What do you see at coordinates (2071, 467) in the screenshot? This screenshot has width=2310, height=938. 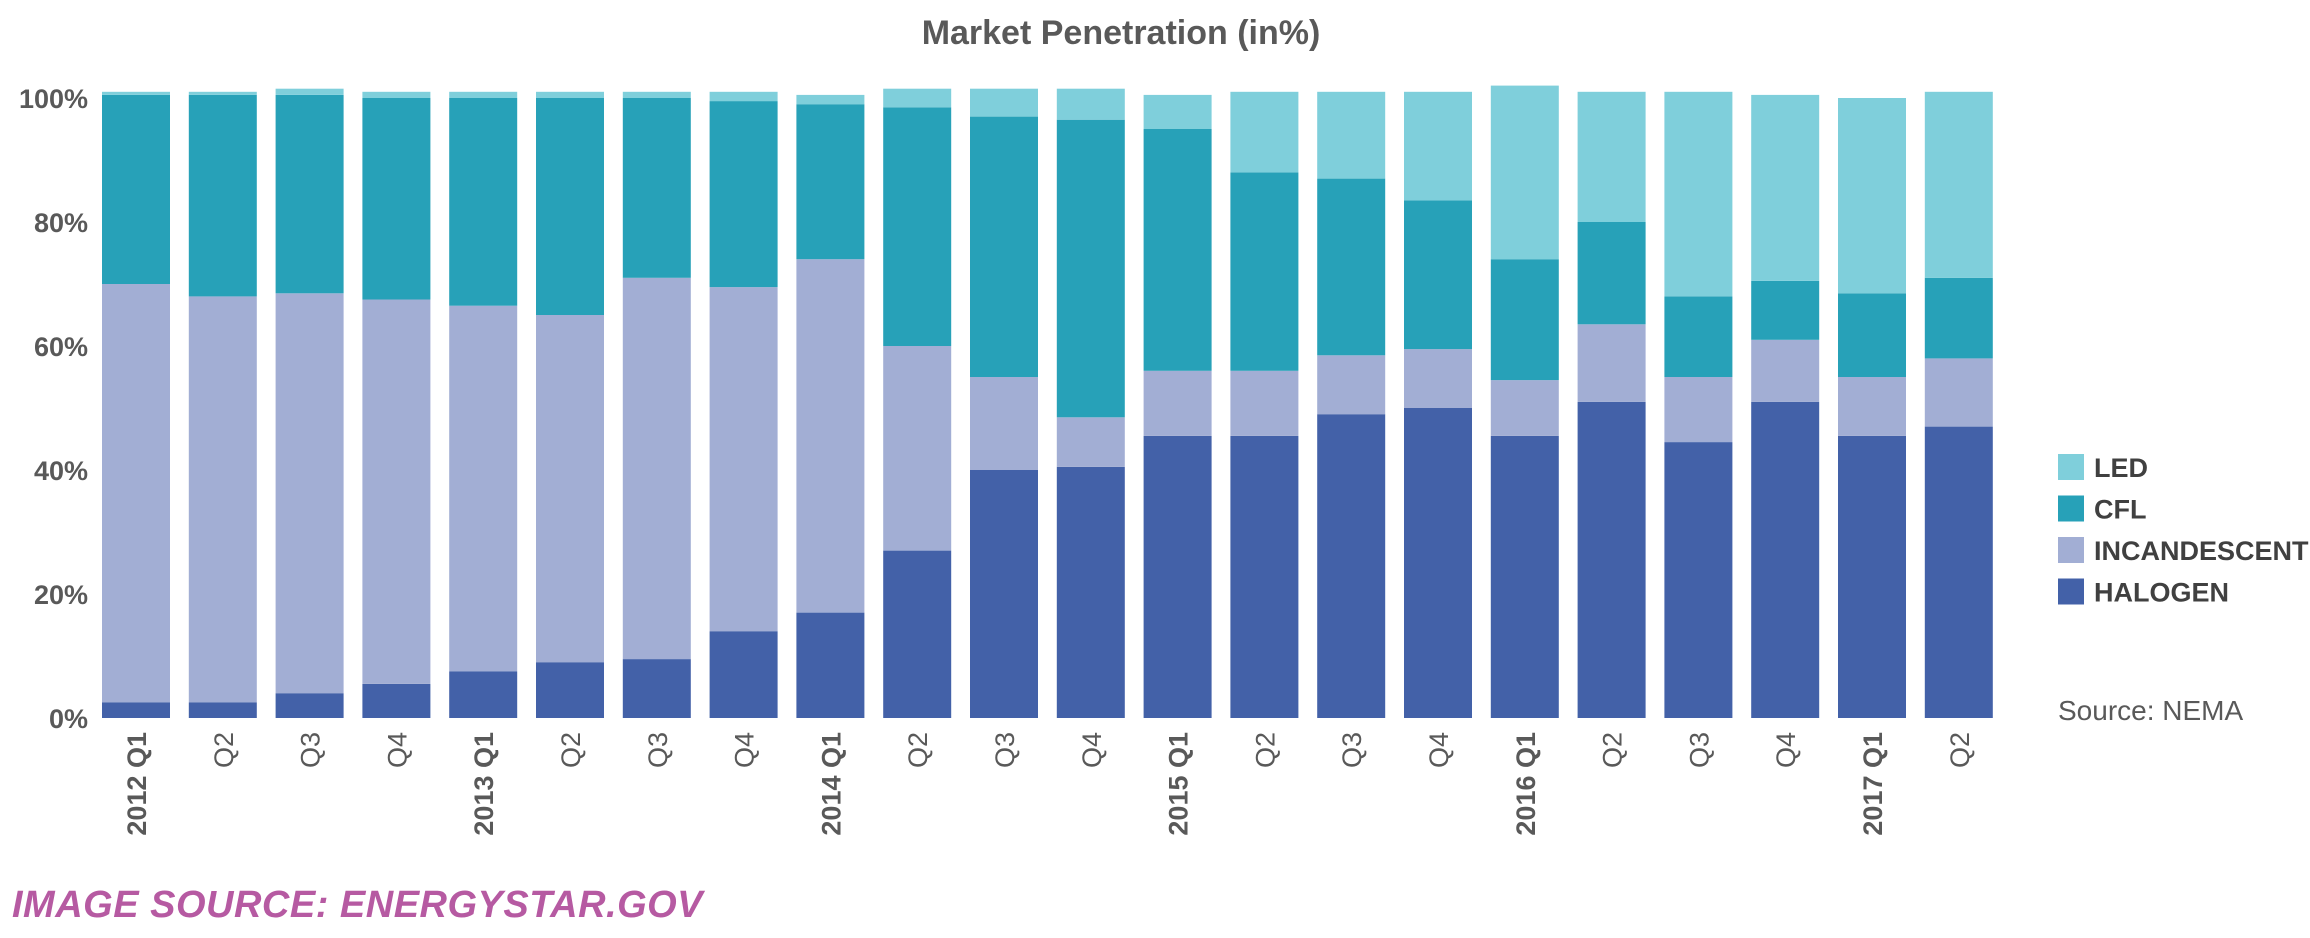 I see `legend-swatch-led` at bounding box center [2071, 467].